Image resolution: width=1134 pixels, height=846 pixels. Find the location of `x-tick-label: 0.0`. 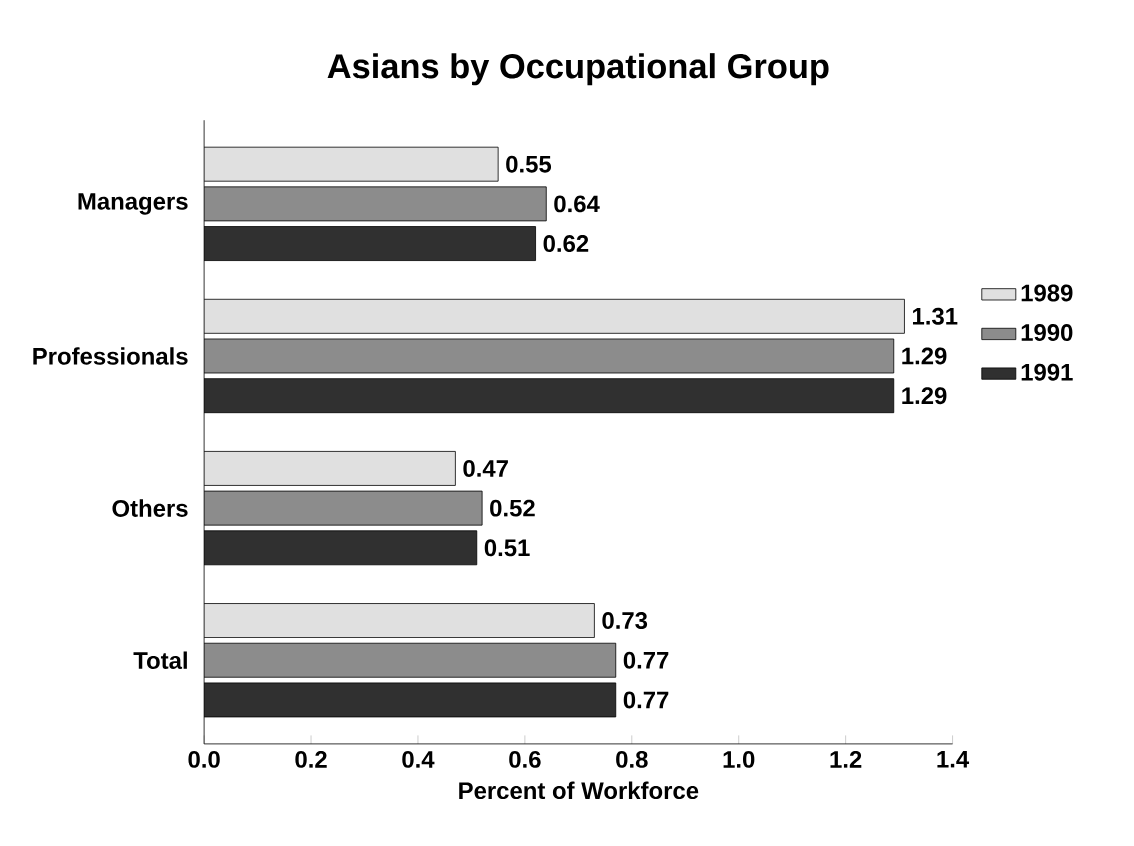

x-tick-label: 0.0 is located at coordinates (204, 759).